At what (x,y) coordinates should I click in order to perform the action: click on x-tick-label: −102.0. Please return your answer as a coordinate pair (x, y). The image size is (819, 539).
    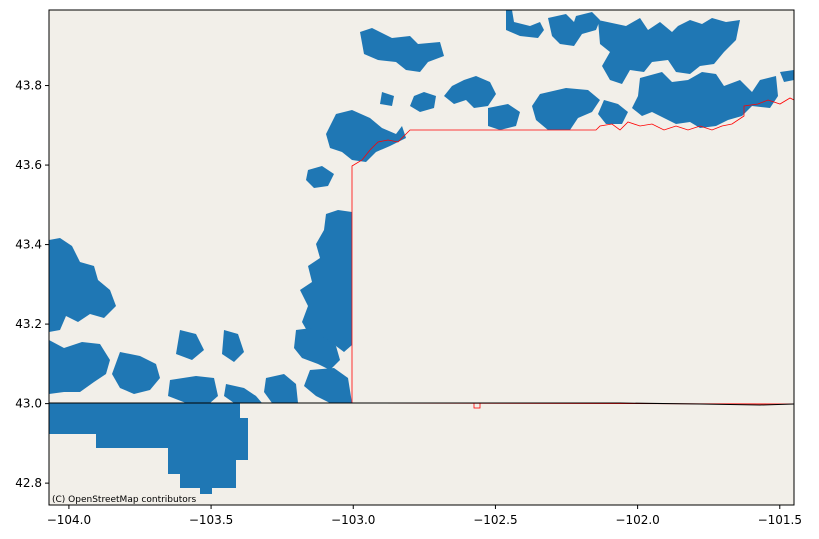
    Looking at the image, I should click on (637, 520).